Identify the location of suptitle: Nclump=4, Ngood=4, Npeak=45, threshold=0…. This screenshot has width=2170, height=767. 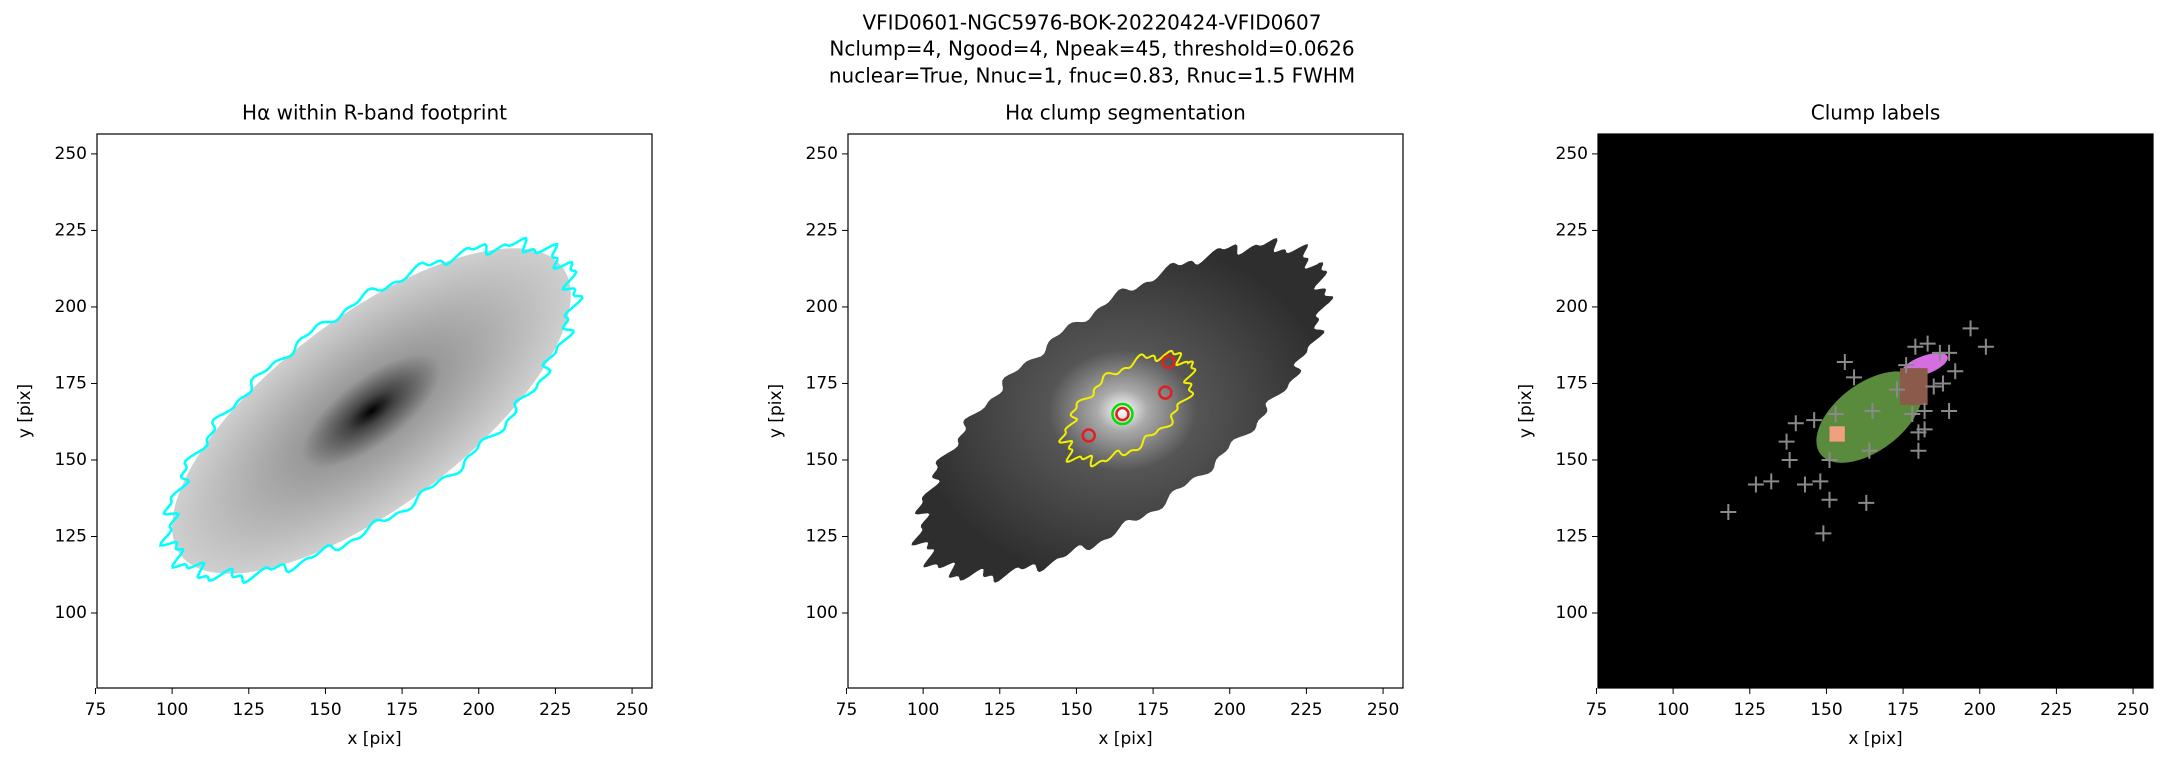
(1091, 49).